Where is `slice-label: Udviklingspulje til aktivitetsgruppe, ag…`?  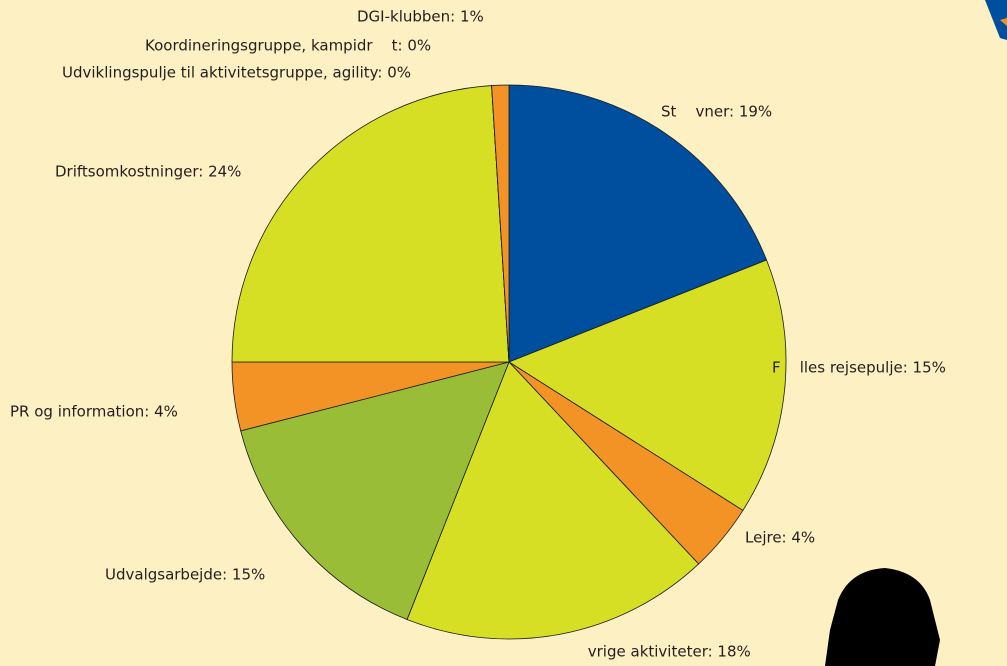
slice-label: Udviklingspulje til aktivitetsgruppe, ag… is located at coordinates (236, 73).